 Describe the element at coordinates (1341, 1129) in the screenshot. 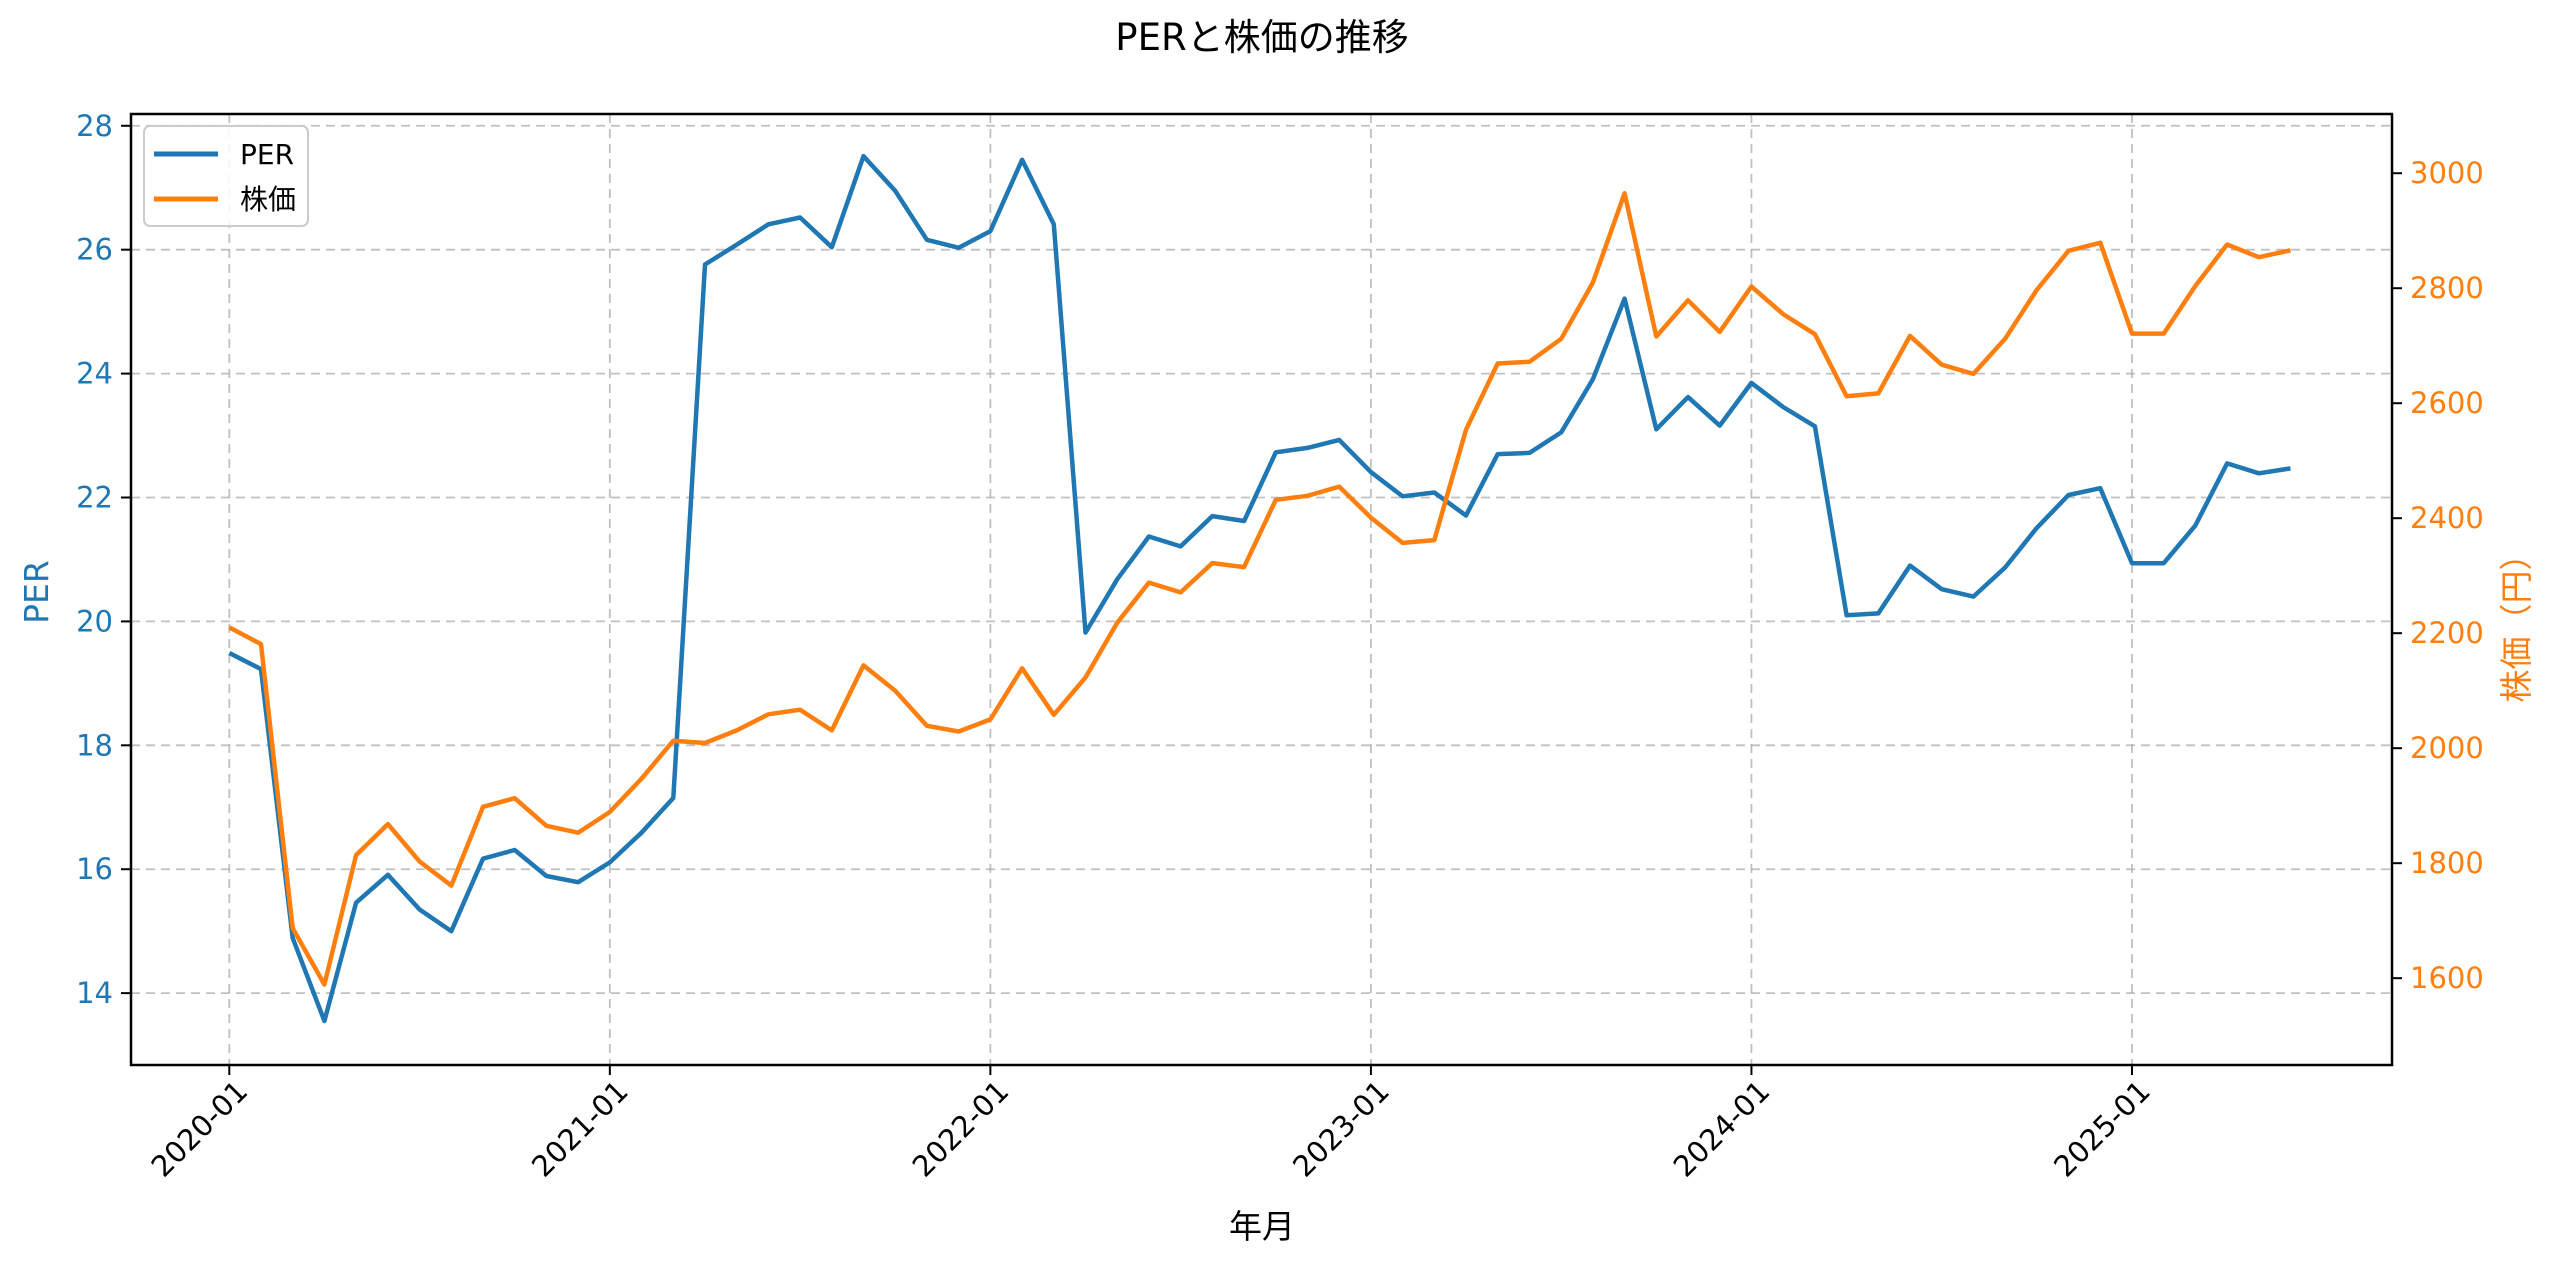

I see `x-tick-label: 2023-01` at that location.